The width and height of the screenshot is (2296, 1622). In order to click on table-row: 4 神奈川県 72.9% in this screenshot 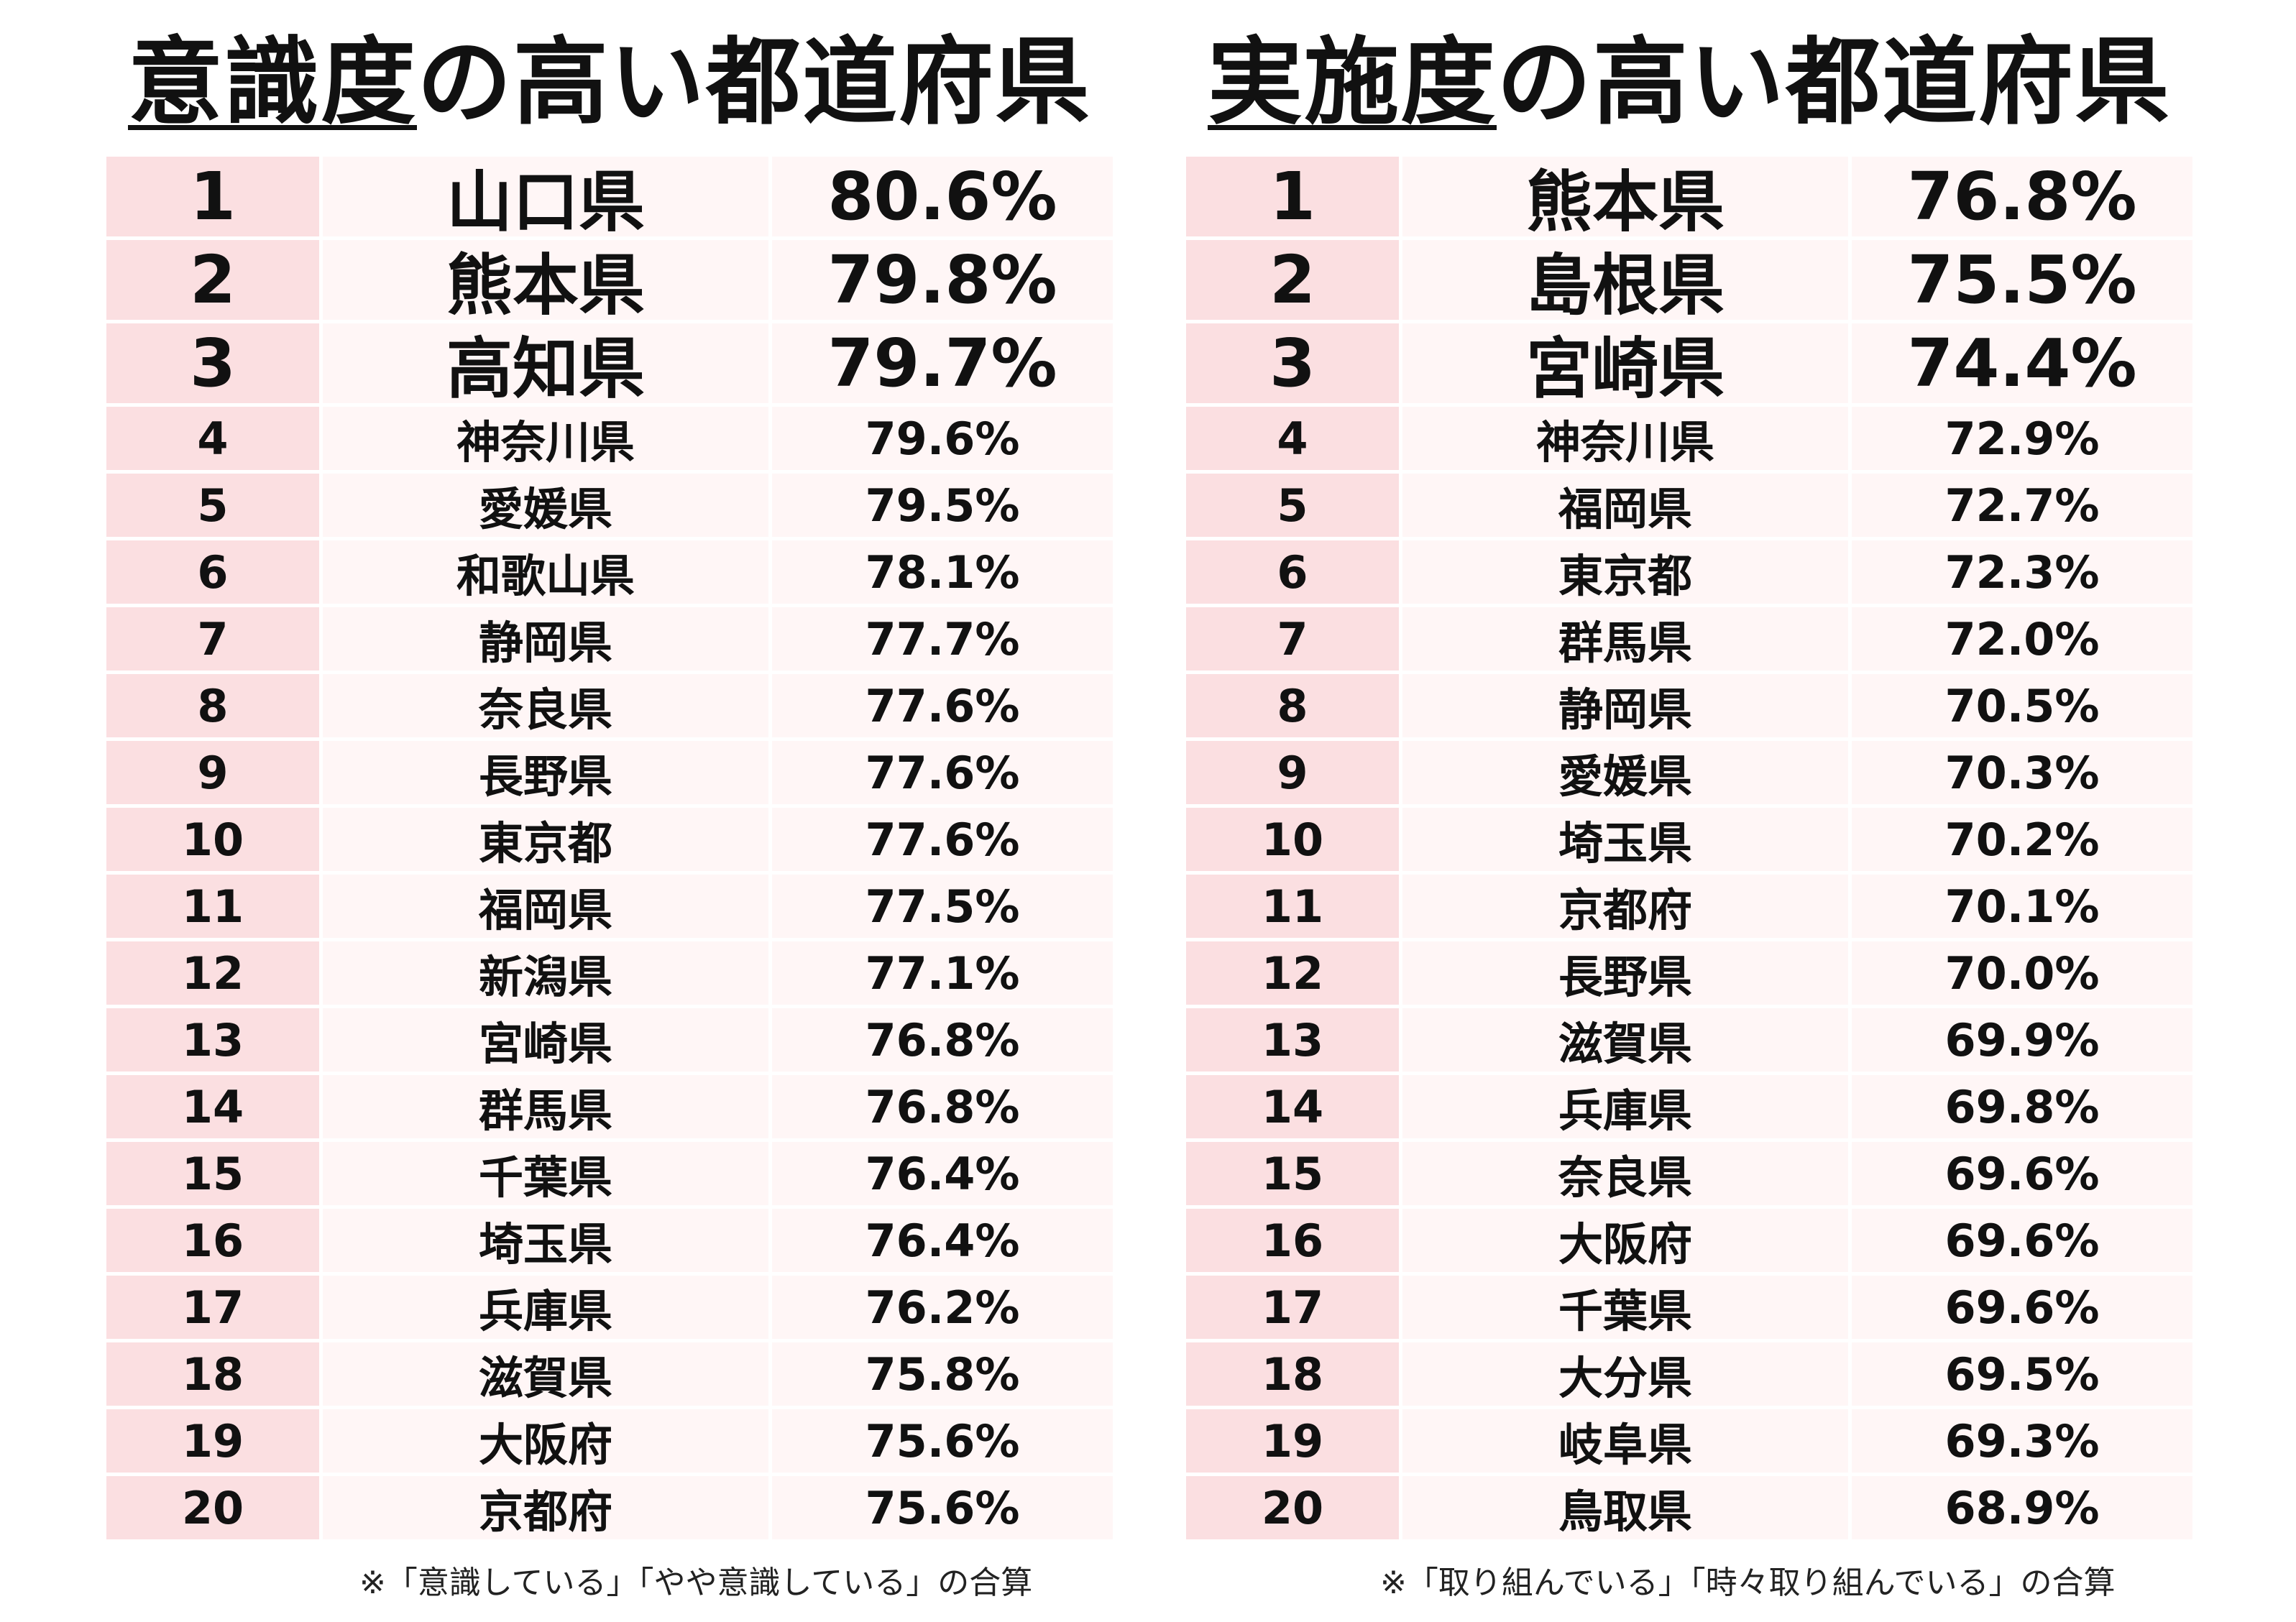, I will do `click(1689, 441)`.